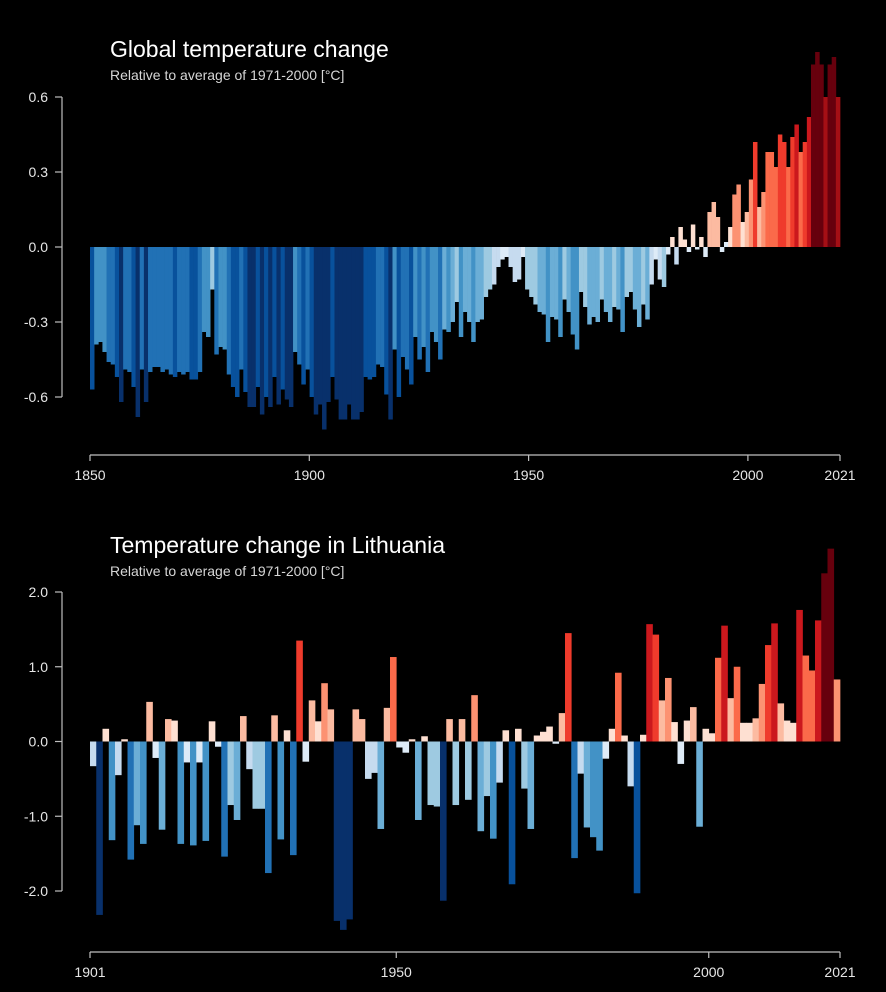  Describe the element at coordinates (705, 252) in the screenshot. I see `bar-1998` at that location.